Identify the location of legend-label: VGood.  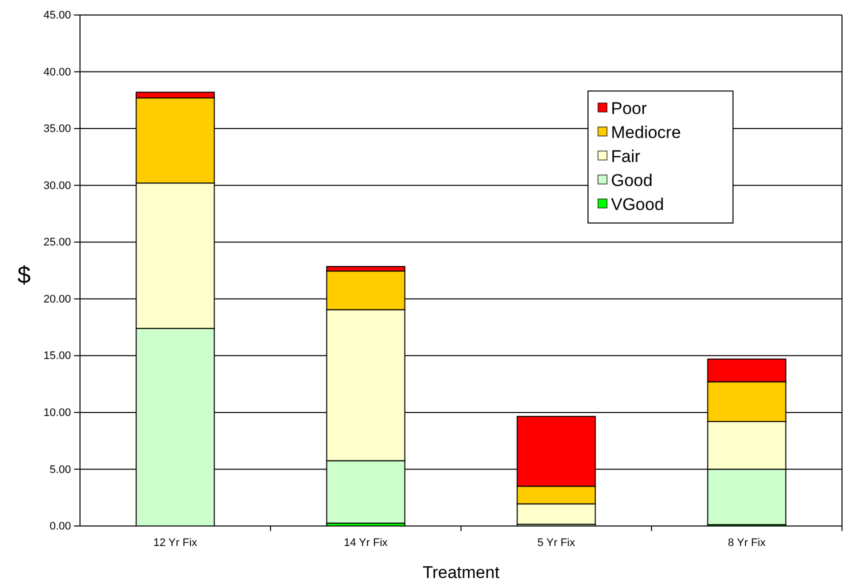
(637, 204).